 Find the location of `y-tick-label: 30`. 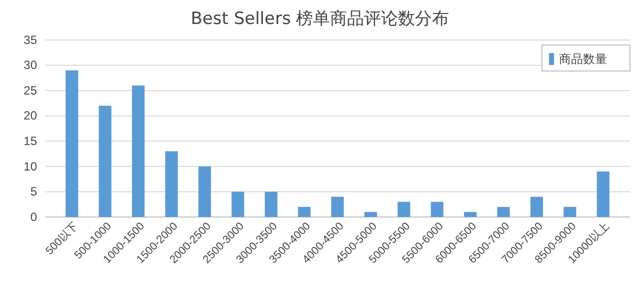

y-tick-label: 30 is located at coordinates (31, 65).